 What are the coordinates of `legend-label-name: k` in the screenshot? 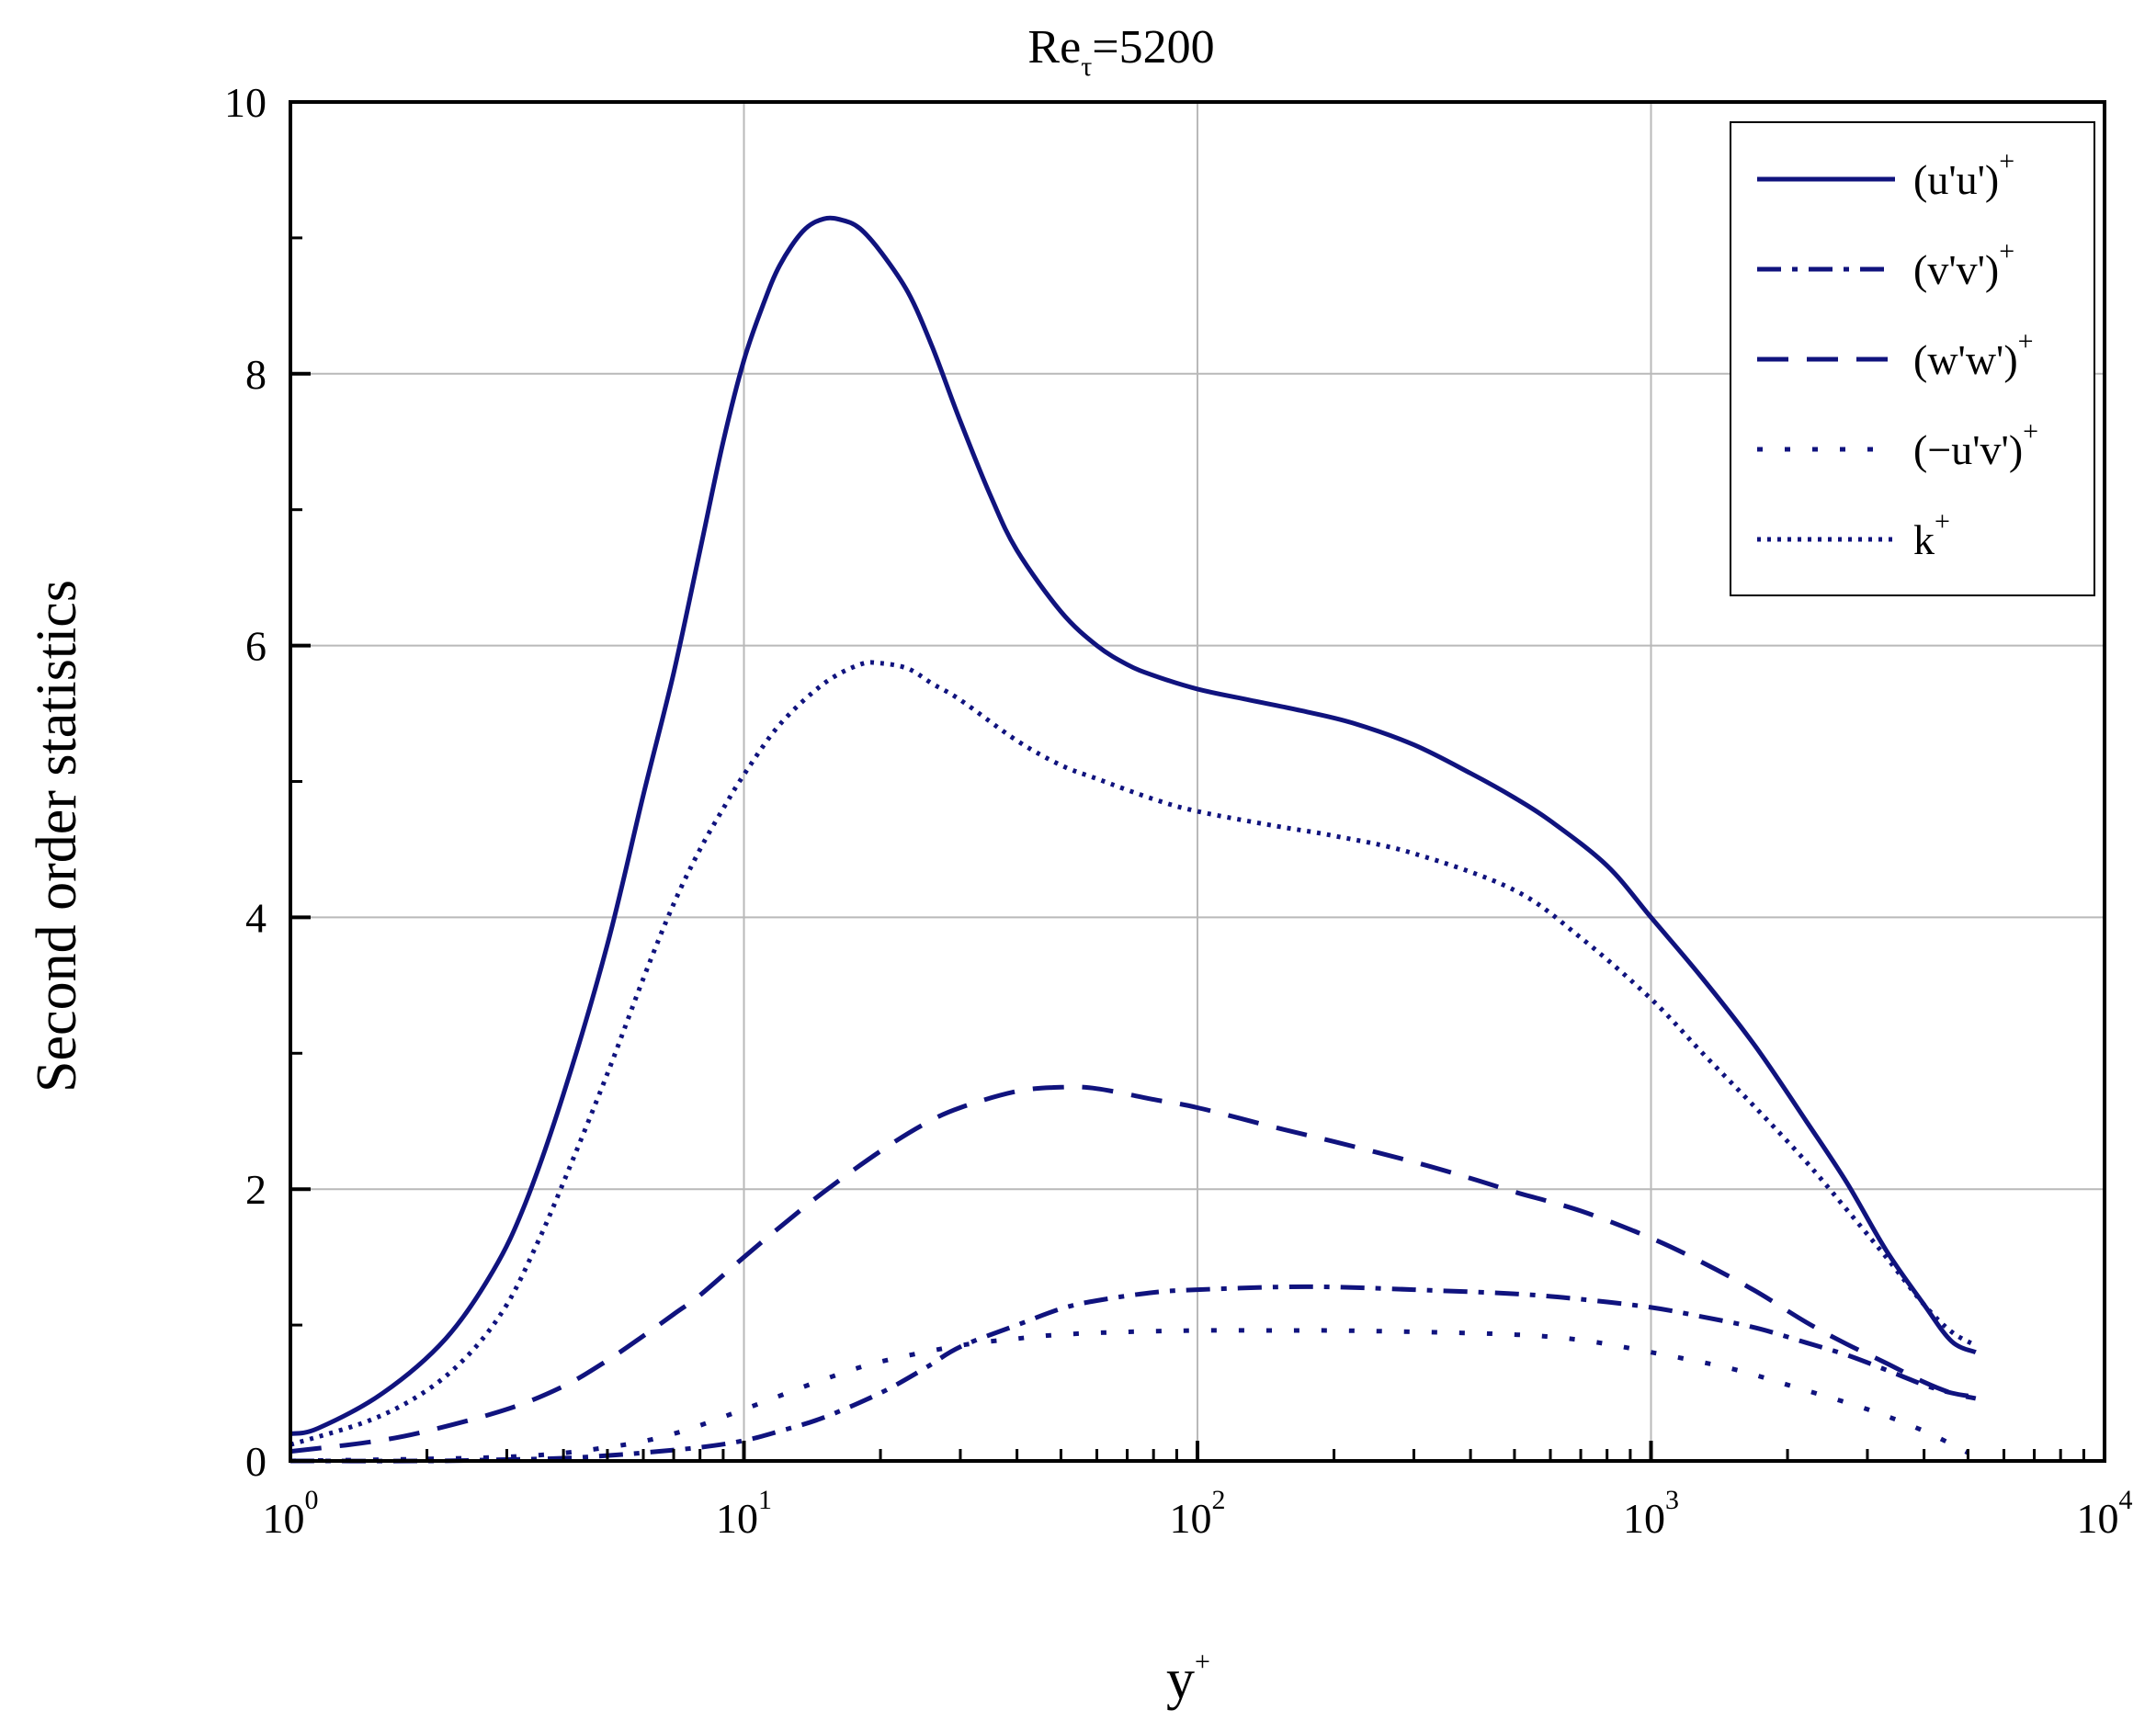 It's located at (1924, 539).